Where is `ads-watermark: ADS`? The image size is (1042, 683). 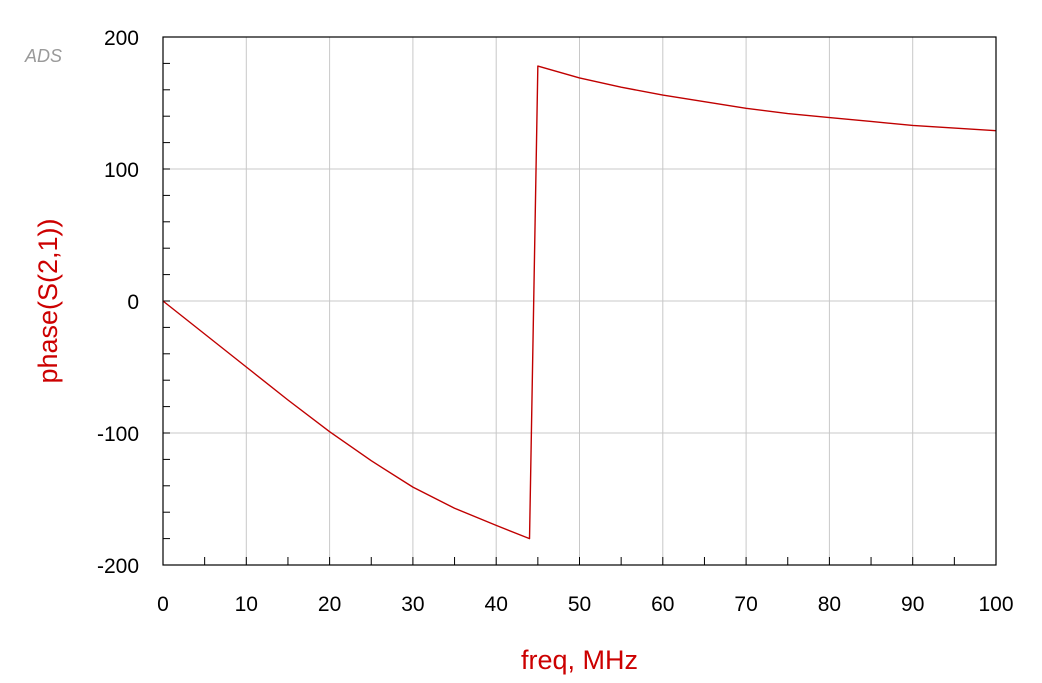
ads-watermark: ADS is located at coordinates (43, 56).